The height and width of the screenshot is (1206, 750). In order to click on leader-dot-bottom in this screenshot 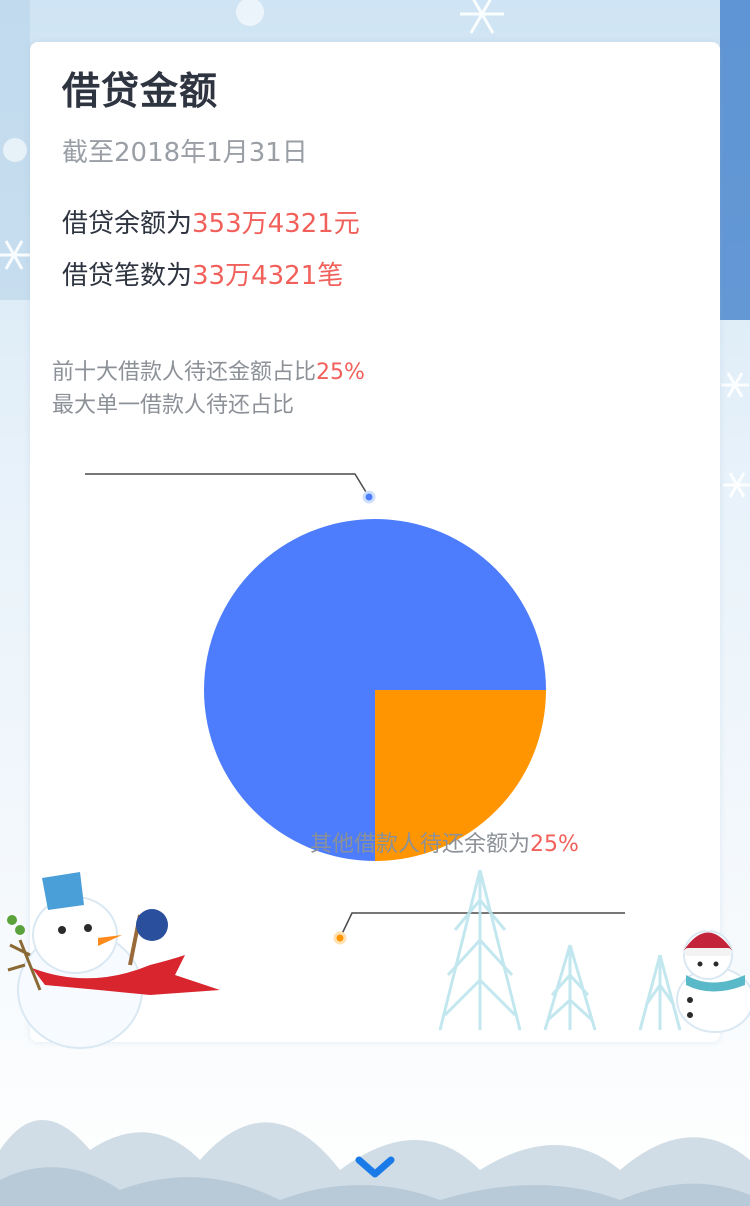, I will do `click(340, 938)`.